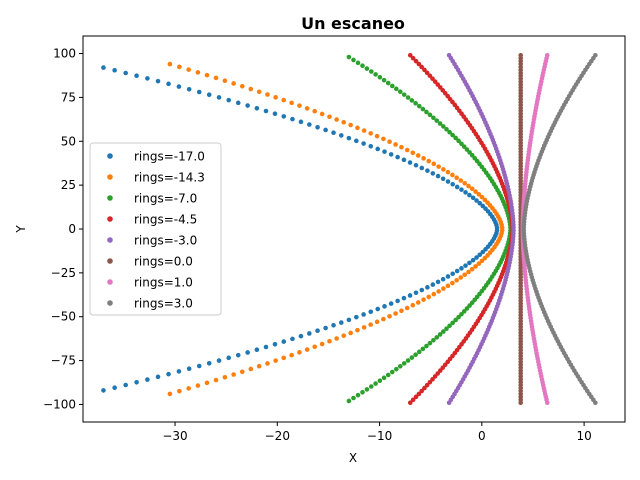 The image size is (640, 480). What do you see at coordinates (277, 436) in the screenshot?
I see `x-tick-label: −20` at bounding box center [277, 436].